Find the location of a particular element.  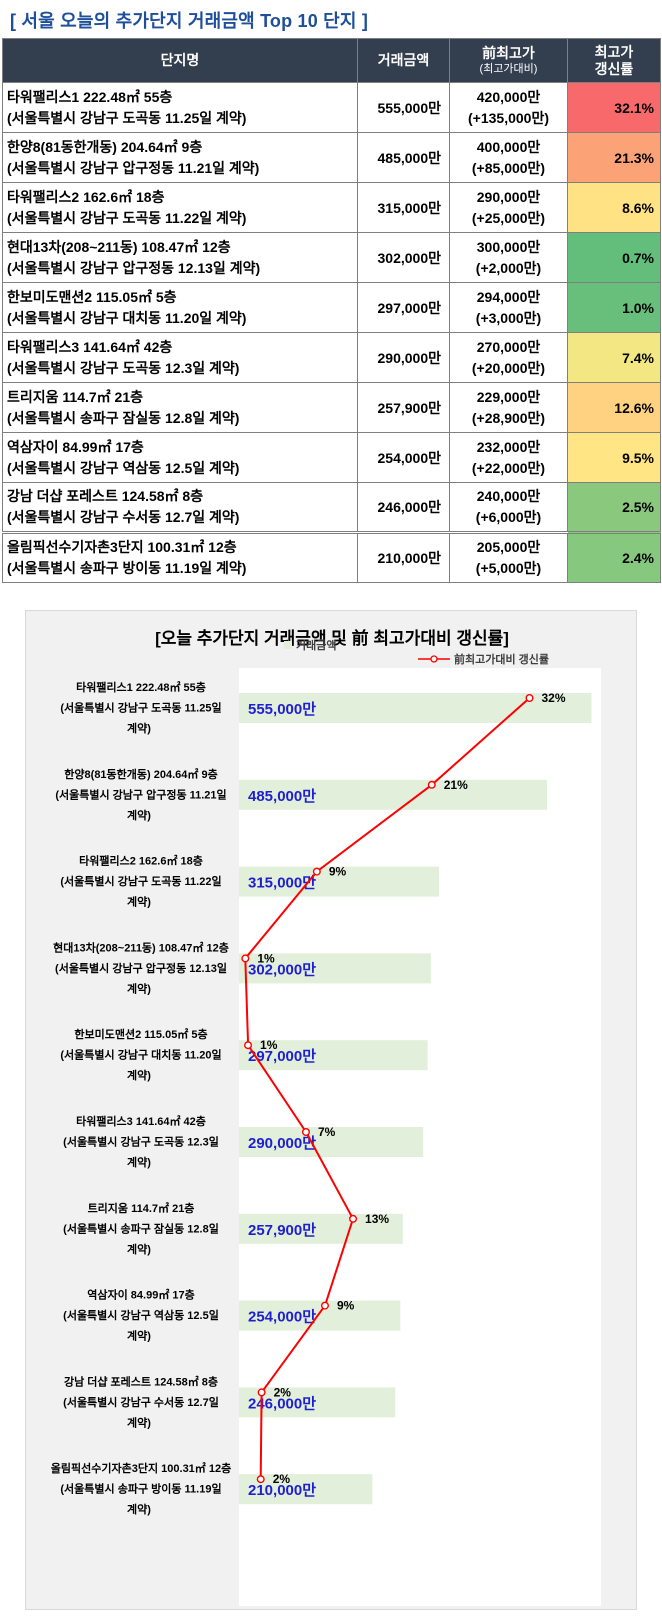

category-label: (서울특별시 강남구 압구정동 12.13일 is located at coordinates (141, 968).